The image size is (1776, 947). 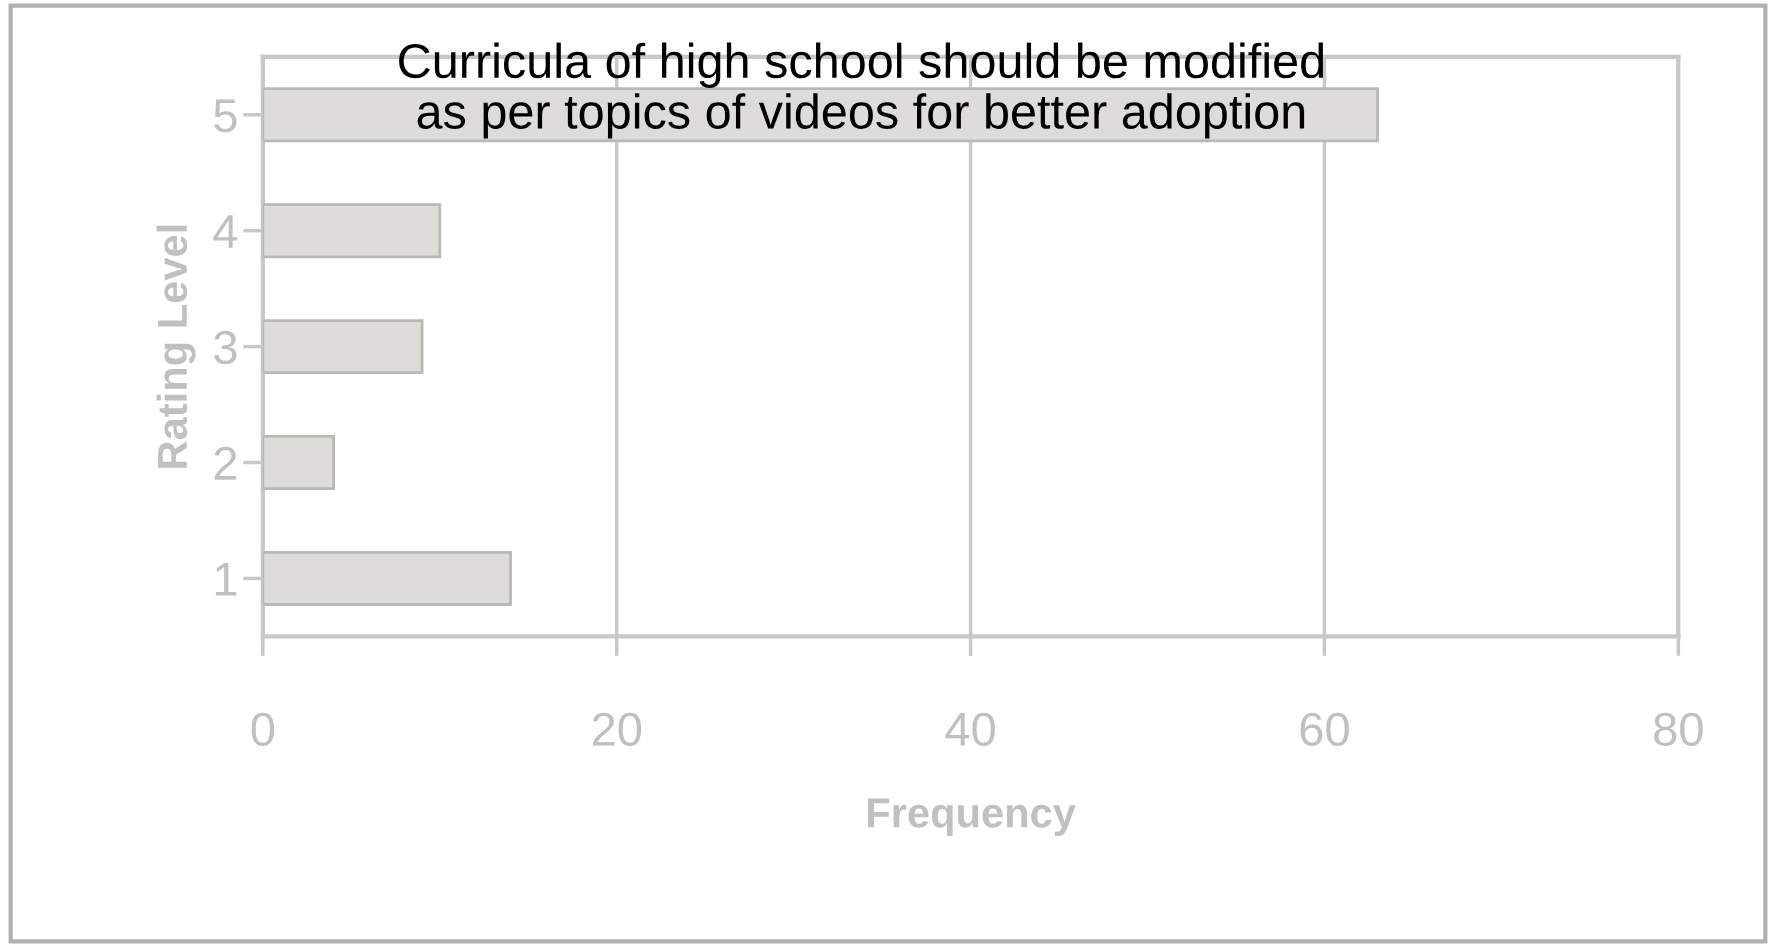 I want to click on x-tick-label: 20, so click(x=617, y=729).